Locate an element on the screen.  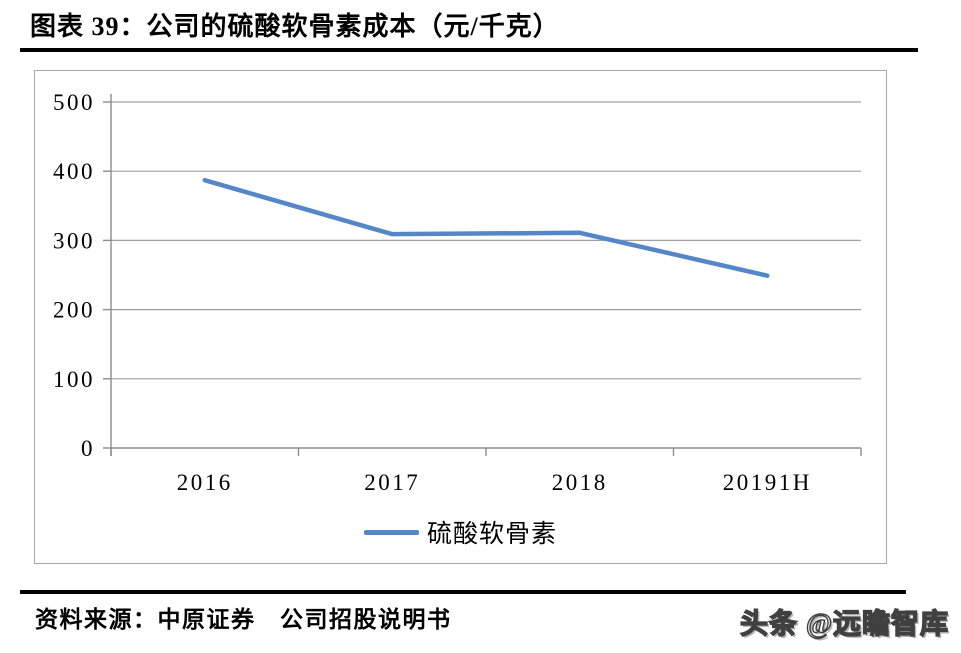
watermark: 头条 @远瞻智库 is located at coordinates (844, 624).